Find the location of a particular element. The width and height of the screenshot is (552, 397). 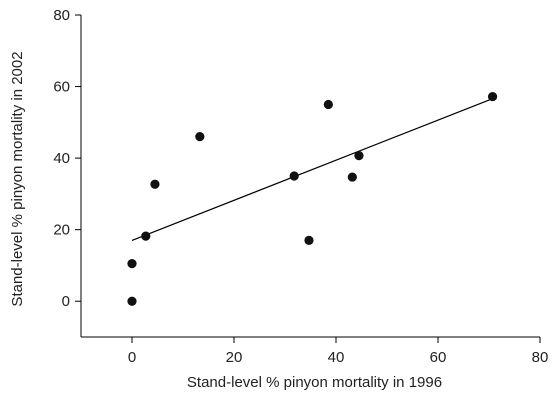

x-tick-label: 0 is located at coordinates (132, 357).